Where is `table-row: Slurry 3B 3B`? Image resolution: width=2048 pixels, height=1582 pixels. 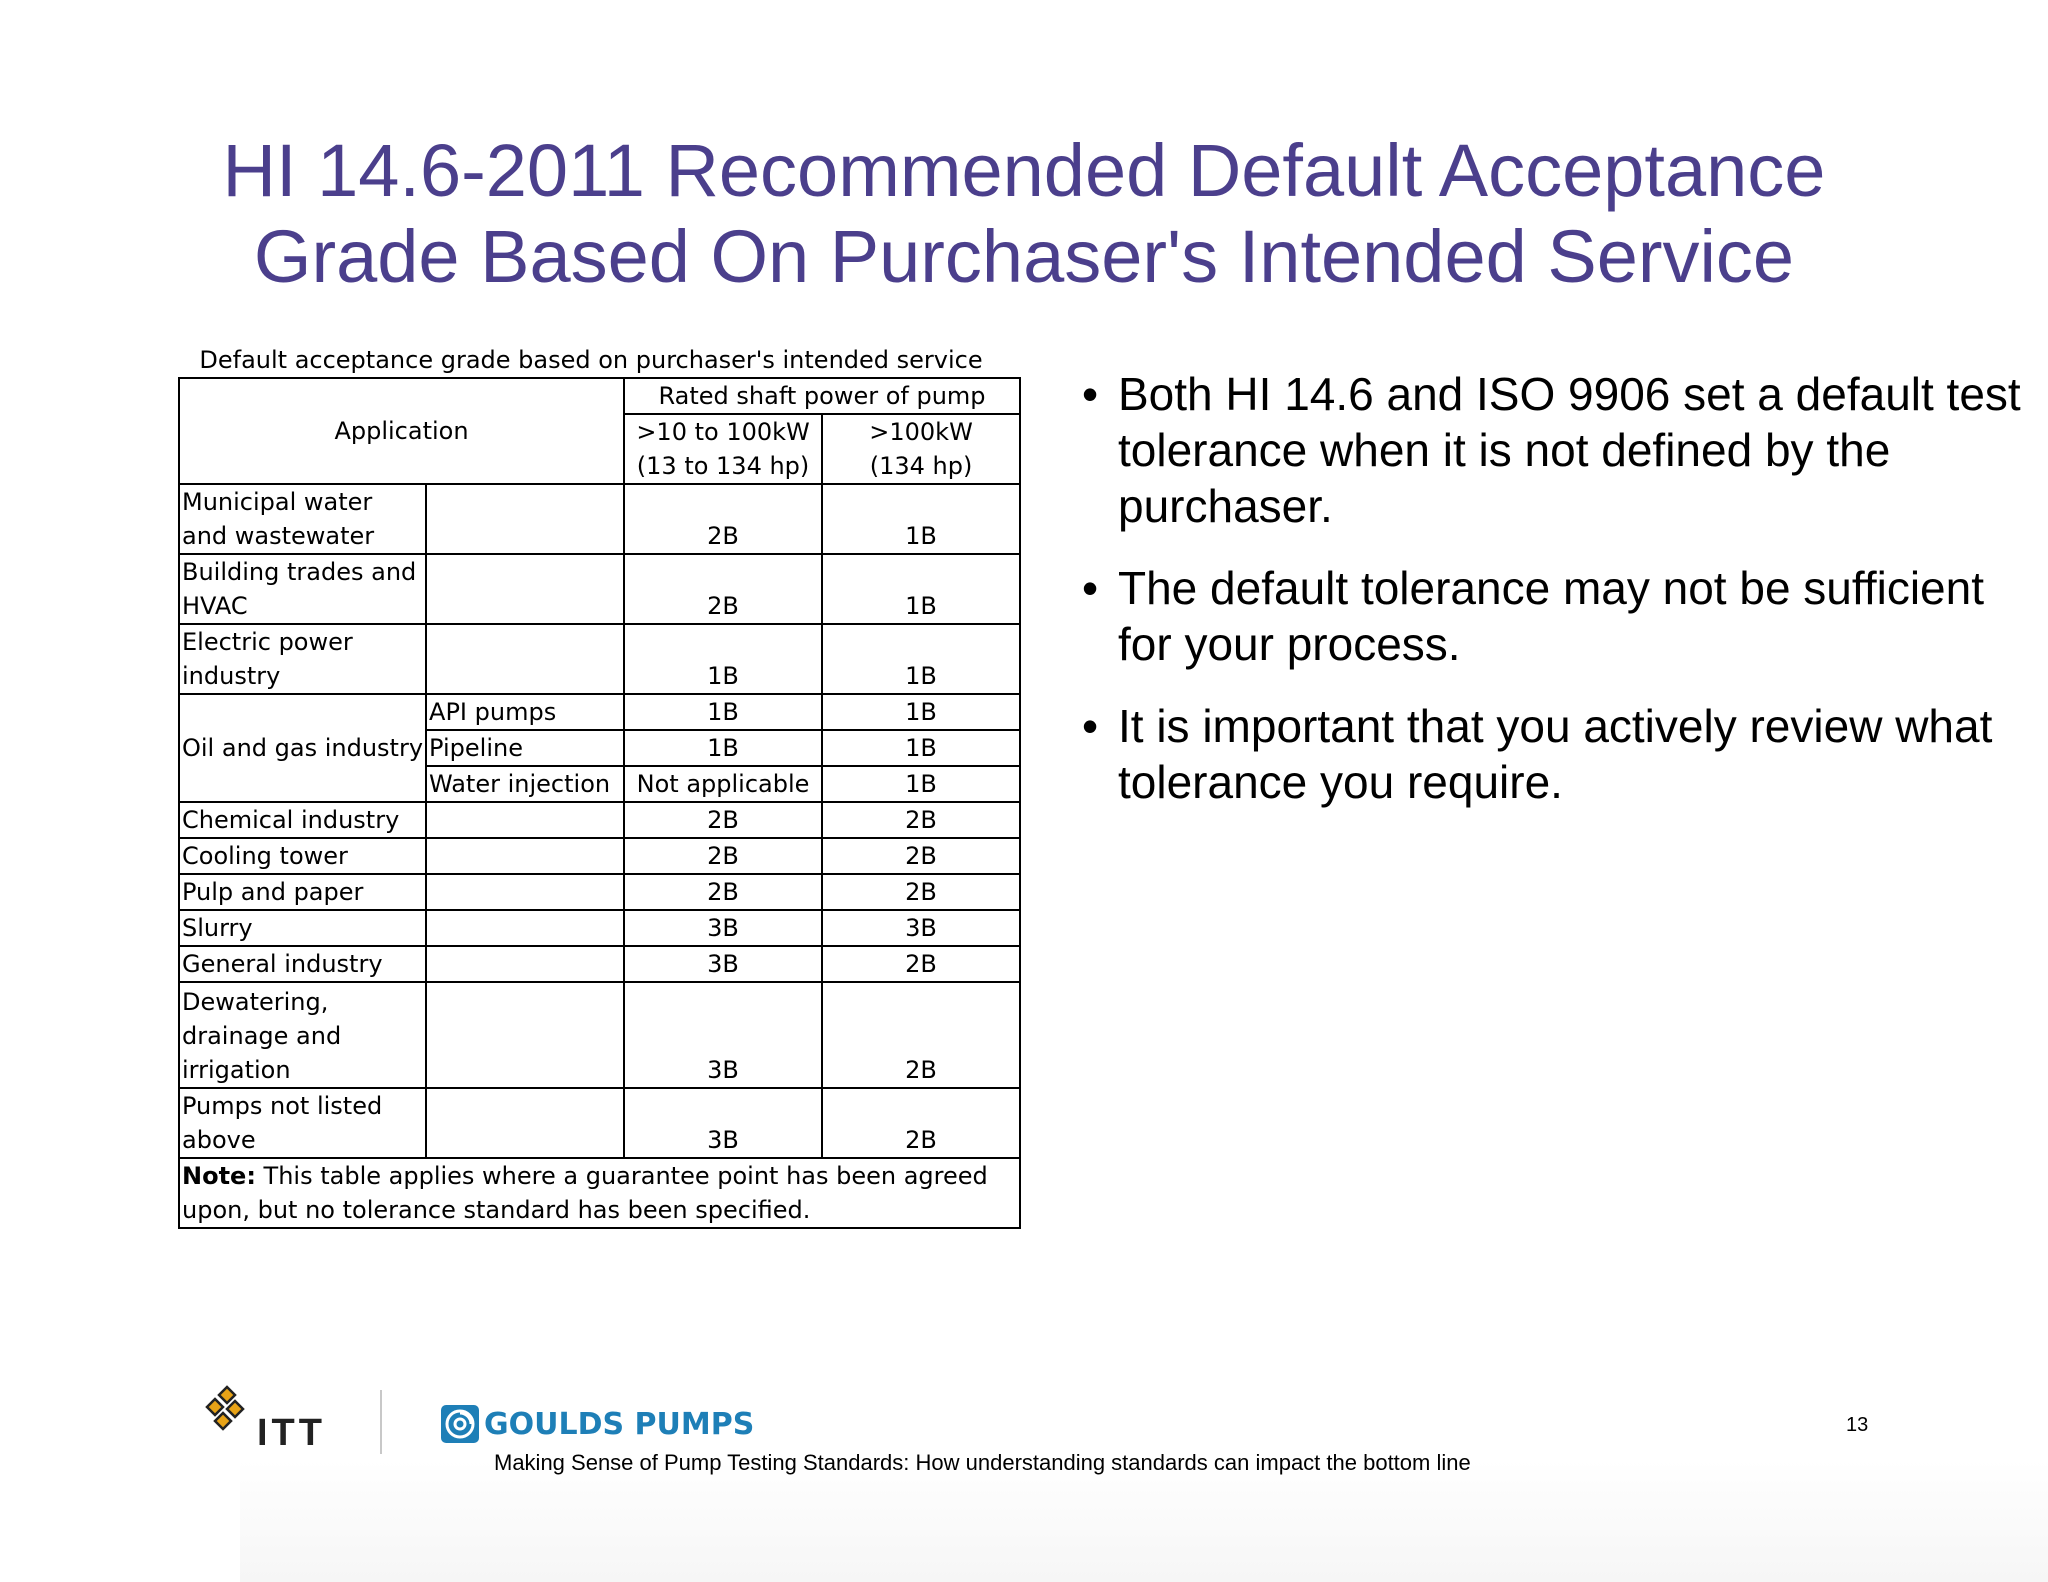 table-row: Slurry 3B 3B is located at coordinates (599, 928).